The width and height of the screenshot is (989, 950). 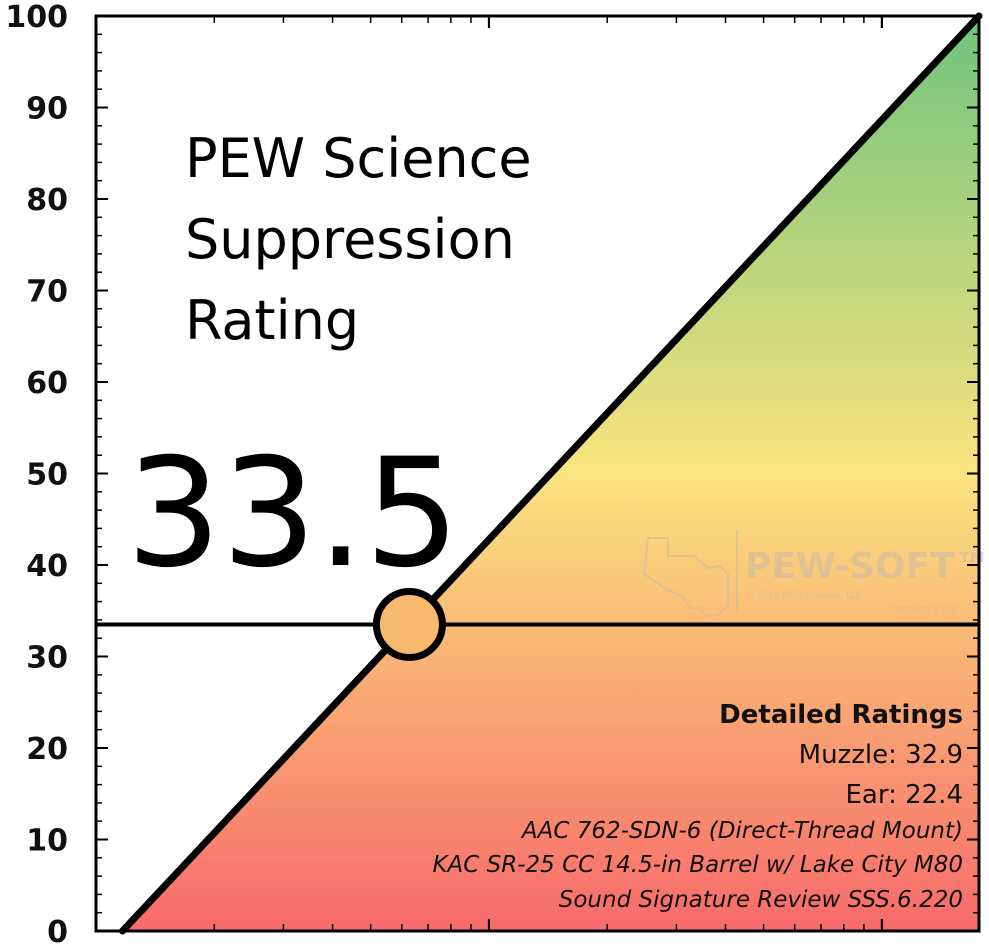 What do you see at coordinates (685, 577) in the screenshot?
I see `texas-logo-icon` at bounding box center [685, 577].